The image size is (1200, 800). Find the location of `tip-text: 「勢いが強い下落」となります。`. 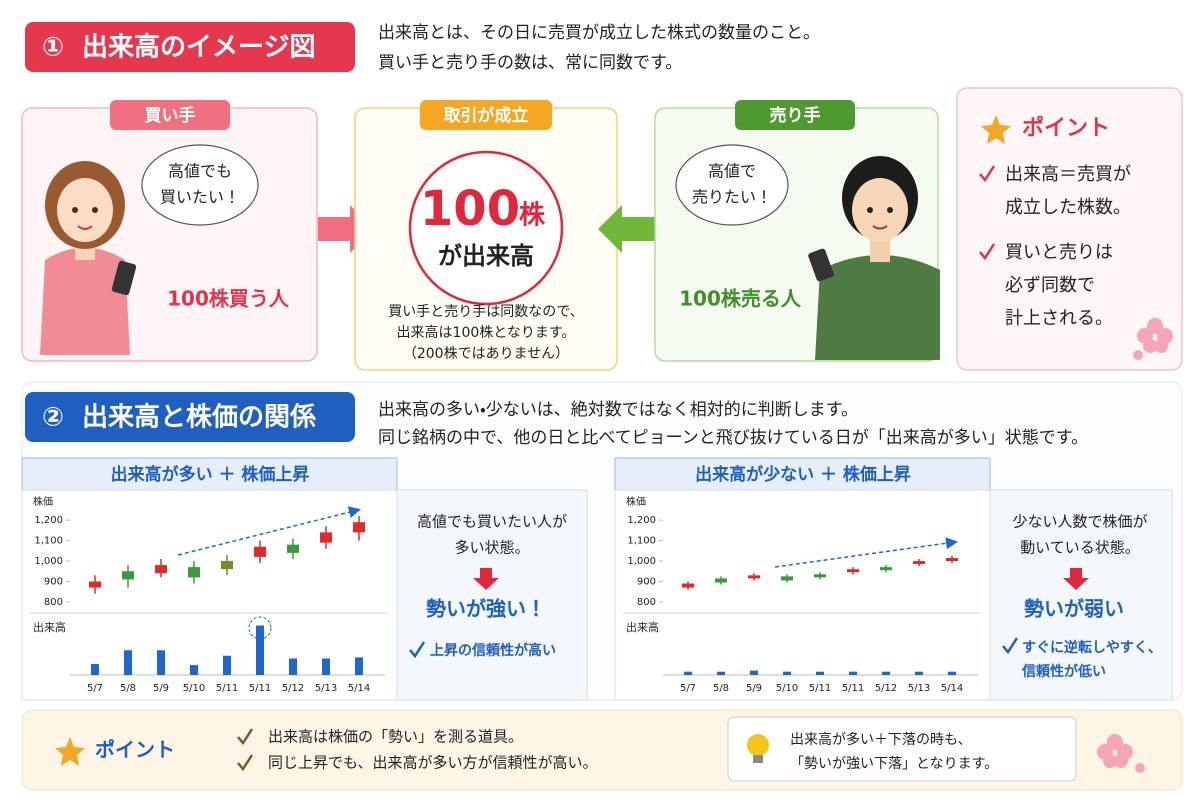

tip-text: 「勢いが強い下落」となります。 is located at coordinates (894, 764).